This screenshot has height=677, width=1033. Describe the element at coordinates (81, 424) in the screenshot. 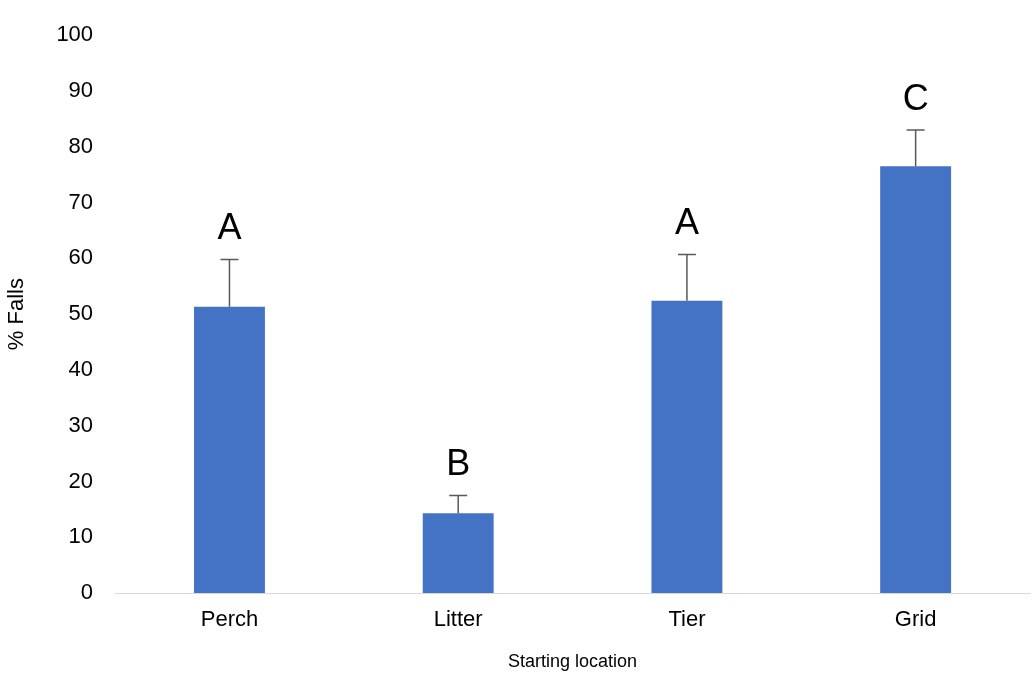

I see `y-tick-label: 30` at that location.